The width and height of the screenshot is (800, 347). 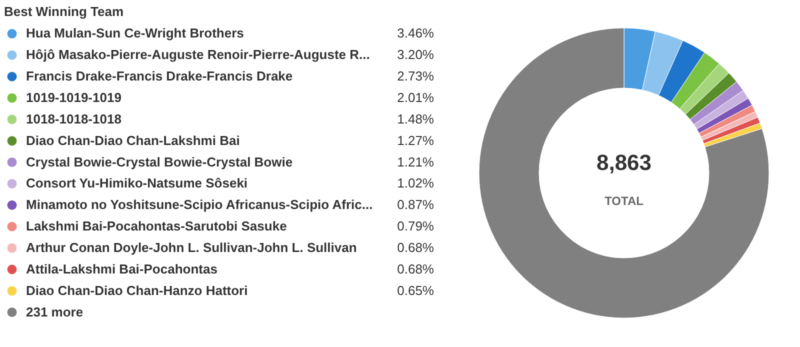 What do you see at coordinates (122, 268) in the screenshot?
I see `legend-label: Attila-Lakshmi Bai-Pocahontas` at bounding box center [122, 268].